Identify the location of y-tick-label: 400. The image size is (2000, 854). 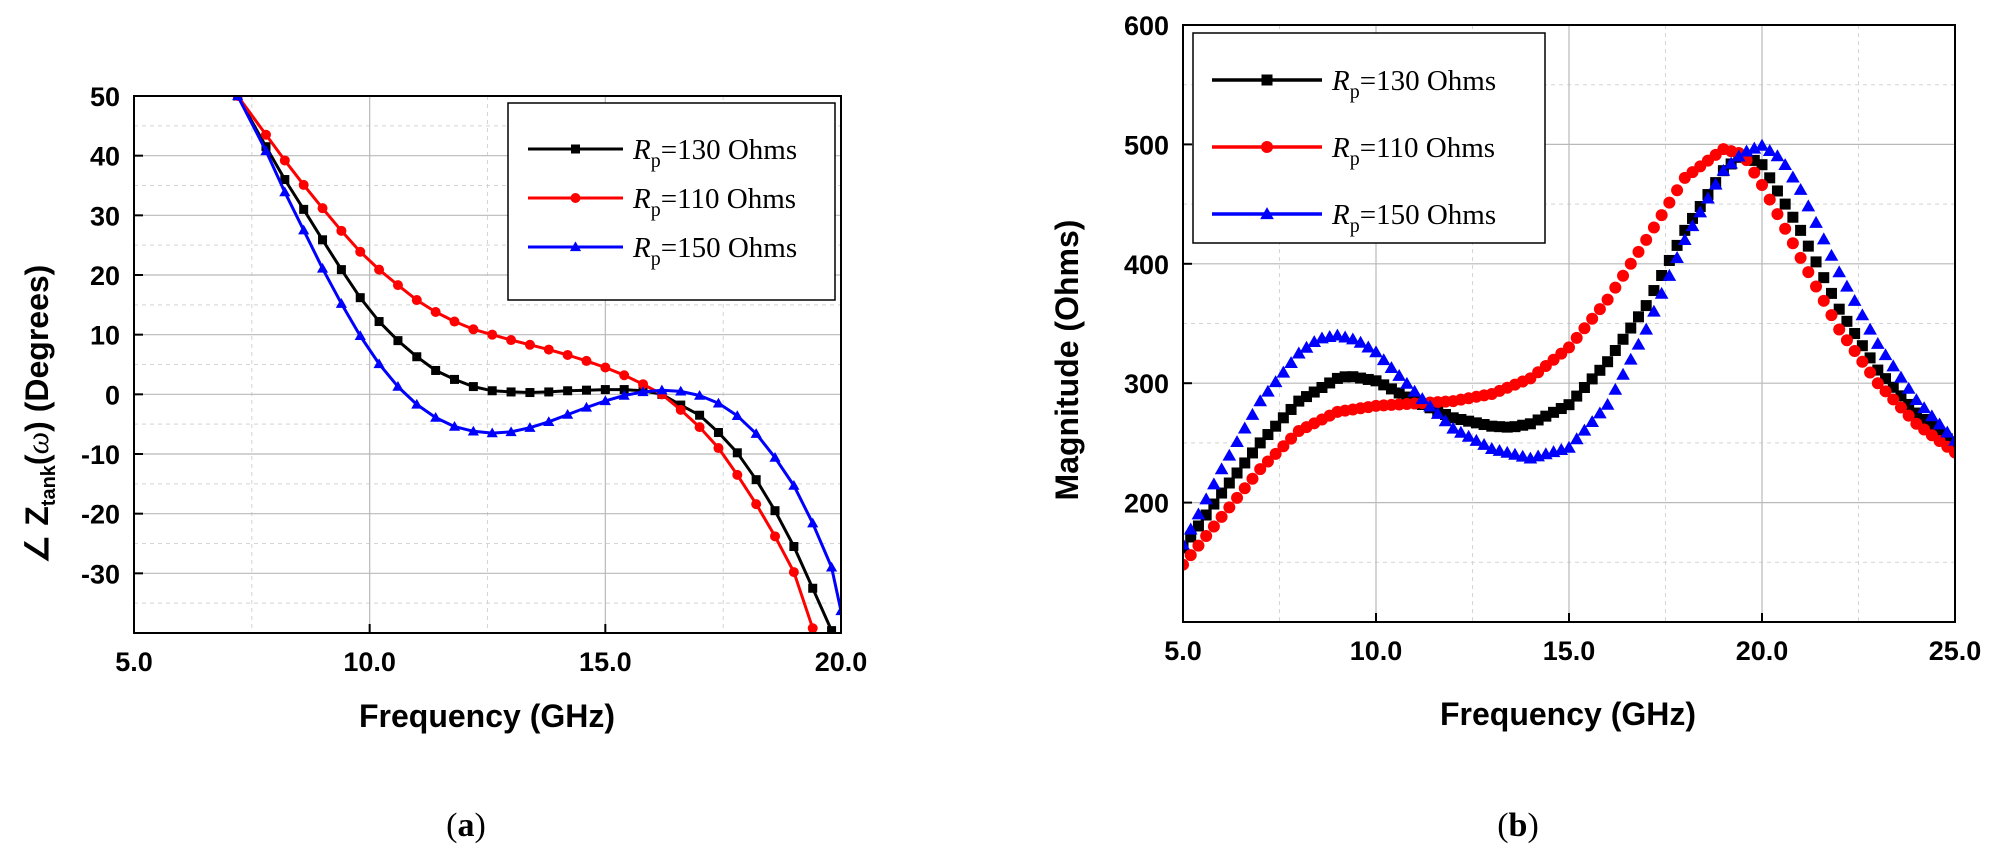
(1146, 265).